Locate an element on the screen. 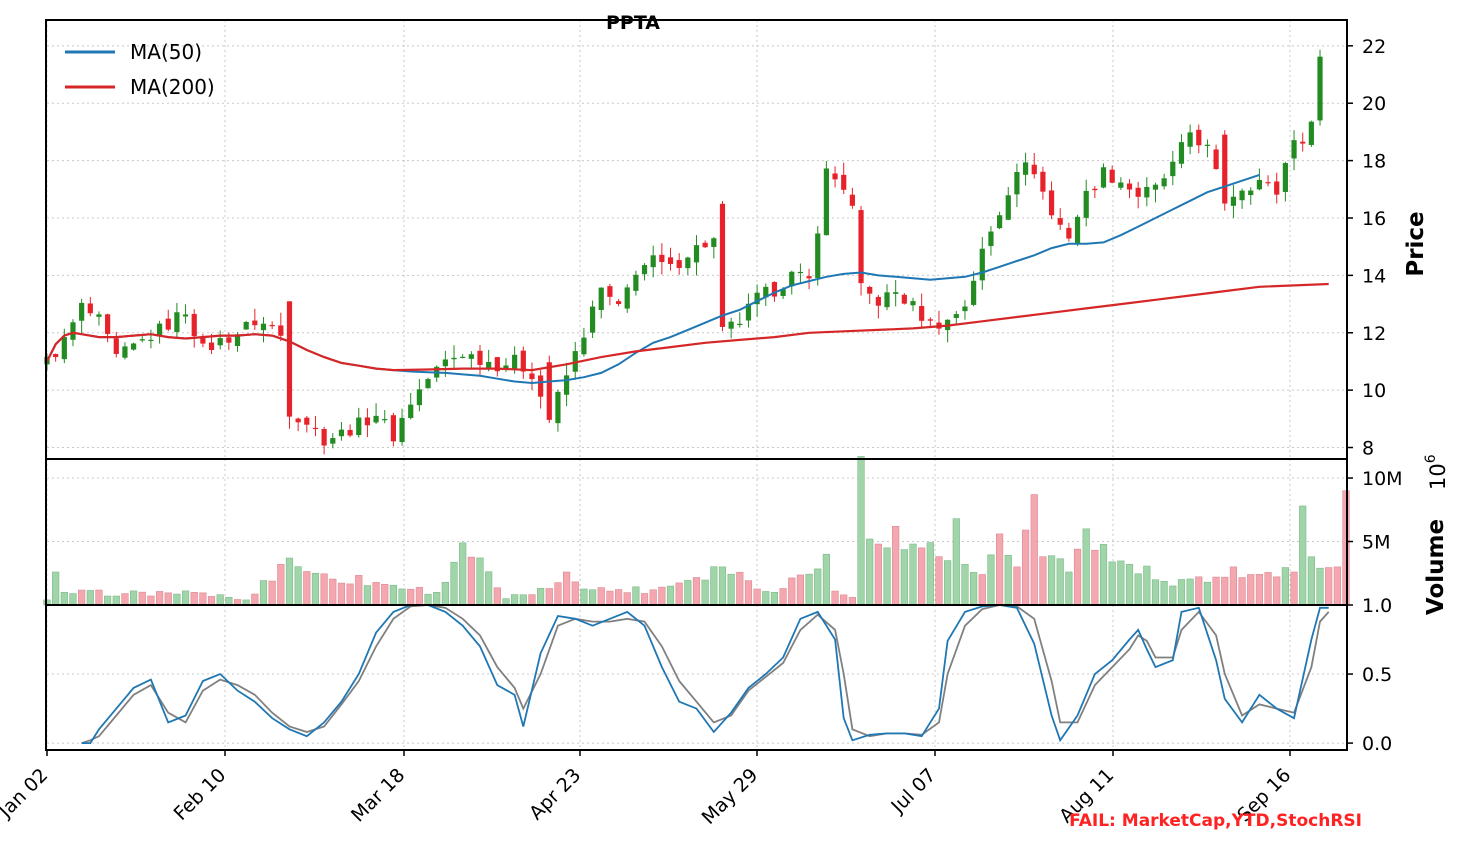  stochastic-tick-label: 0.0 is located at coordinates (1377, 744).